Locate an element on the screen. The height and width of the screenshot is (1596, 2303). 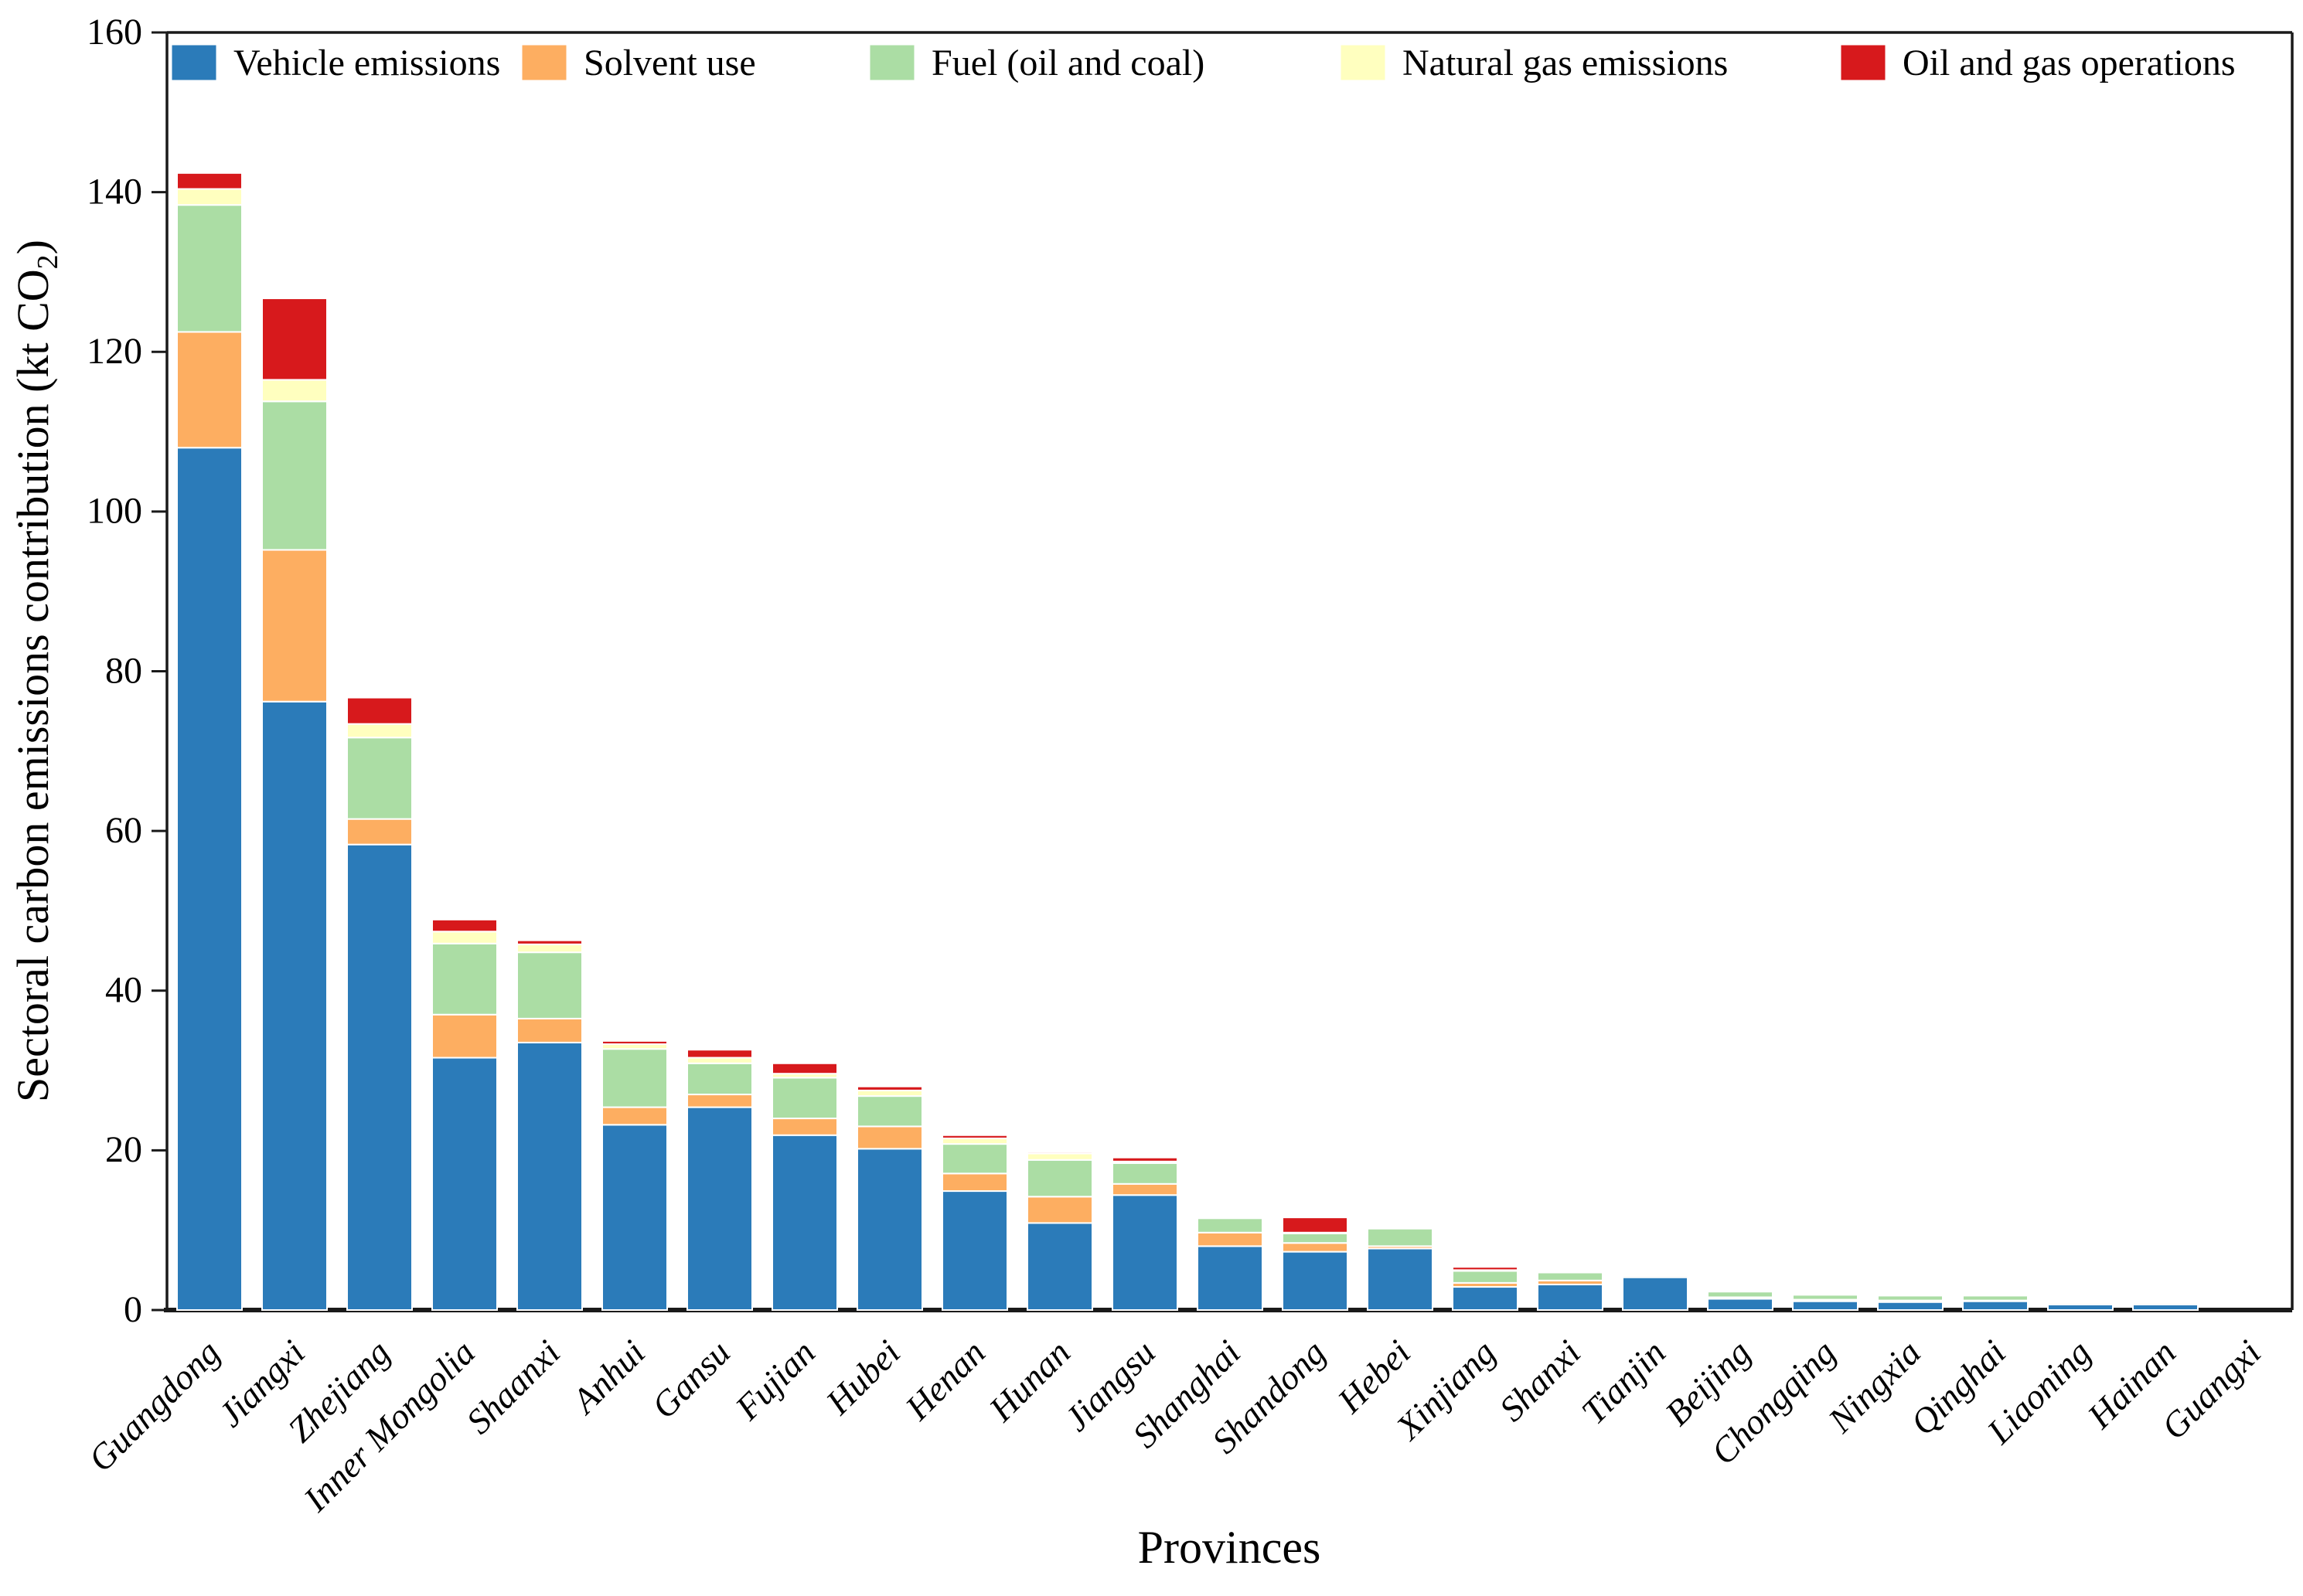
legend-label: Solvent use is located at coordinates (670, 63).